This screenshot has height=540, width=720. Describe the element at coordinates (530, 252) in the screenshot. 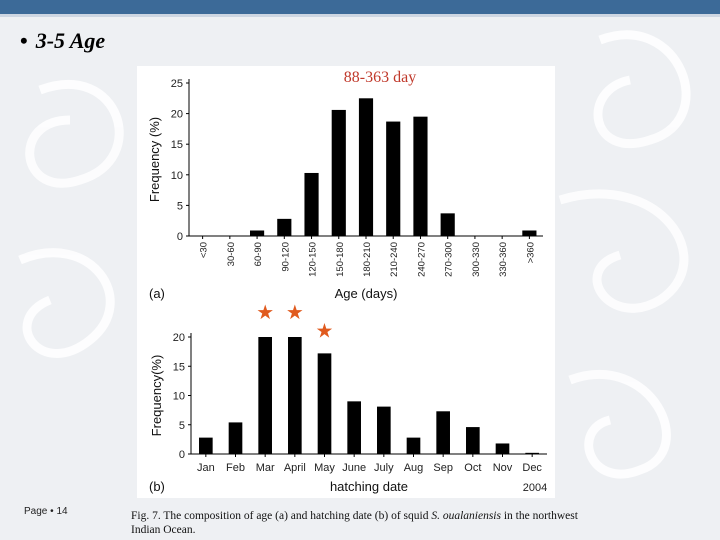

I see `x-tick-label: >360` at that location.